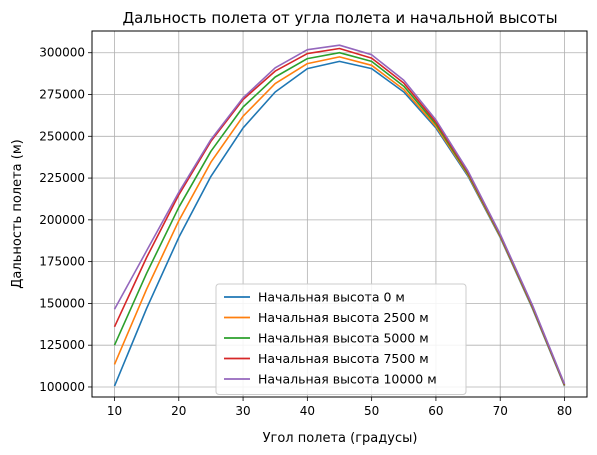 This screenshot has height=455, width=597. What do you see at coordinates (178, 411) in the screenshot?
I see `x-tick-label: 20` at bounding box center [178, 411].